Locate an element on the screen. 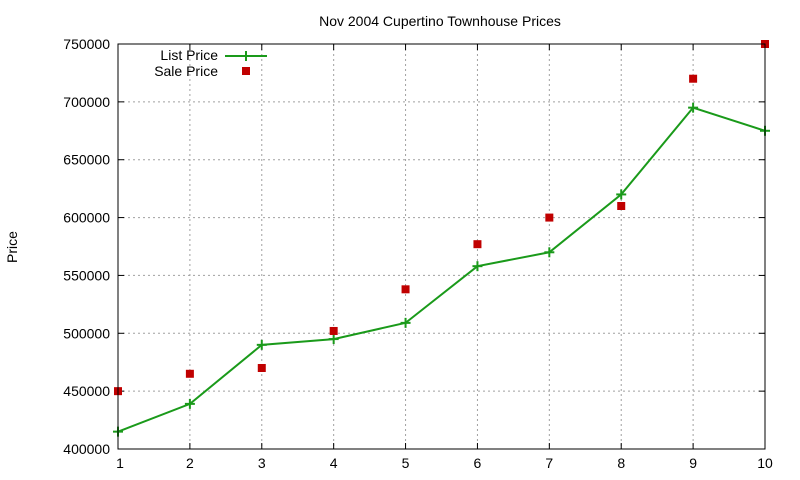  chart-title: Nov 2004 Cupertino Townhouse Prices is located at coordinates (440, 21).